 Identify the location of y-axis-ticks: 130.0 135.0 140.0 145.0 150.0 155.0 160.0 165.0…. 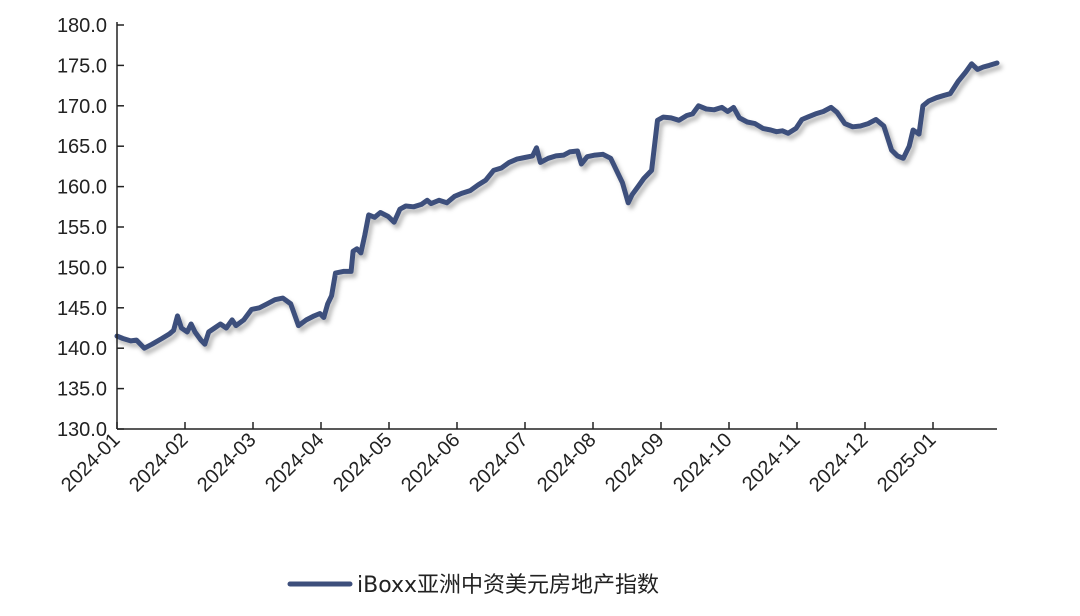
(90, 228).